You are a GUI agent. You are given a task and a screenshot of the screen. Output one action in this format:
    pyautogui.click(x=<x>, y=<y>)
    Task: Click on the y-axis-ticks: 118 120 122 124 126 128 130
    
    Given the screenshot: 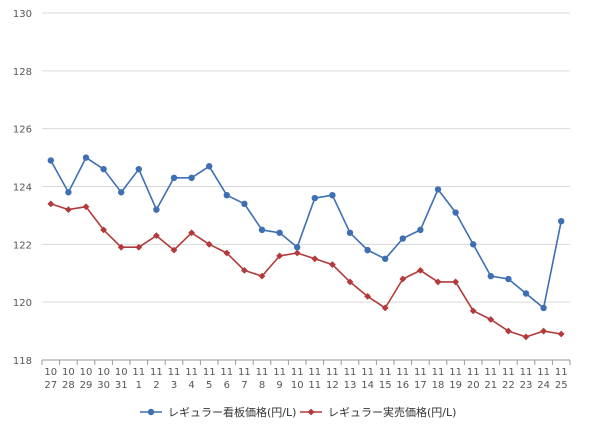 What is the action you would take?
    pyautogui.click(x=22, y=188)
    